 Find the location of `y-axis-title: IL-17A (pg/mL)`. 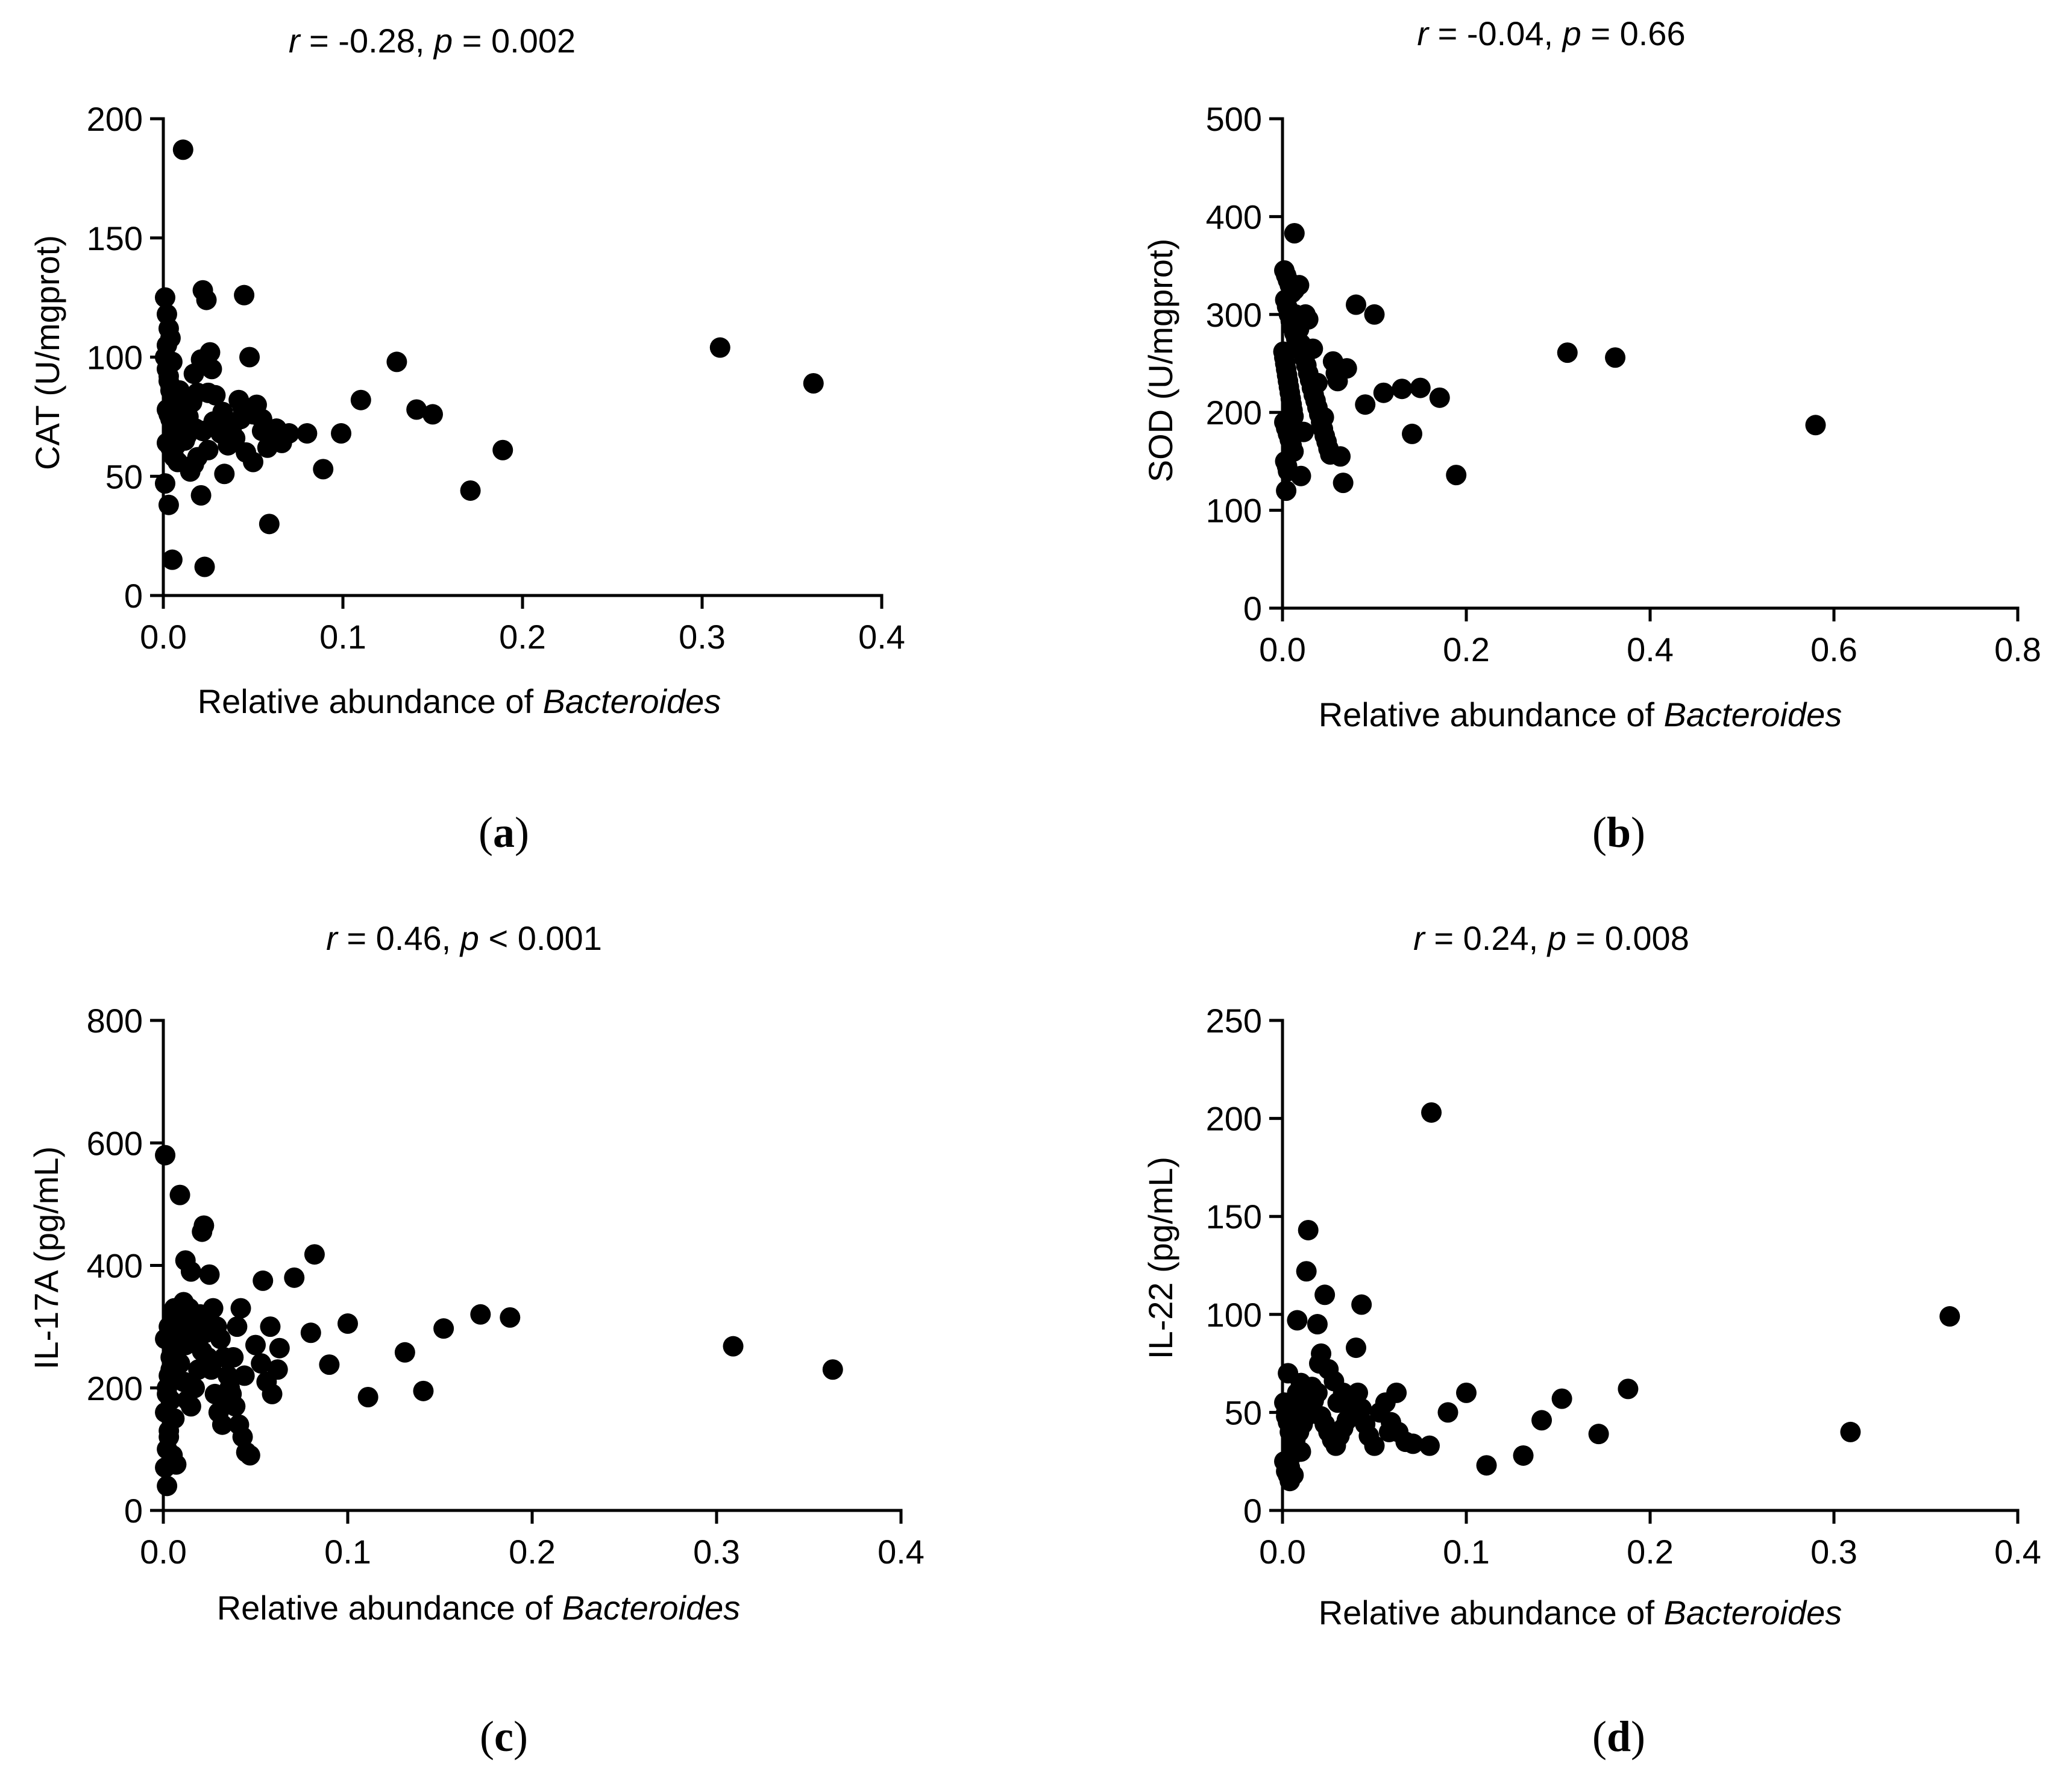

y-axis-title: IL-17A (pg/mL) is located at coordinates (46, 1257).